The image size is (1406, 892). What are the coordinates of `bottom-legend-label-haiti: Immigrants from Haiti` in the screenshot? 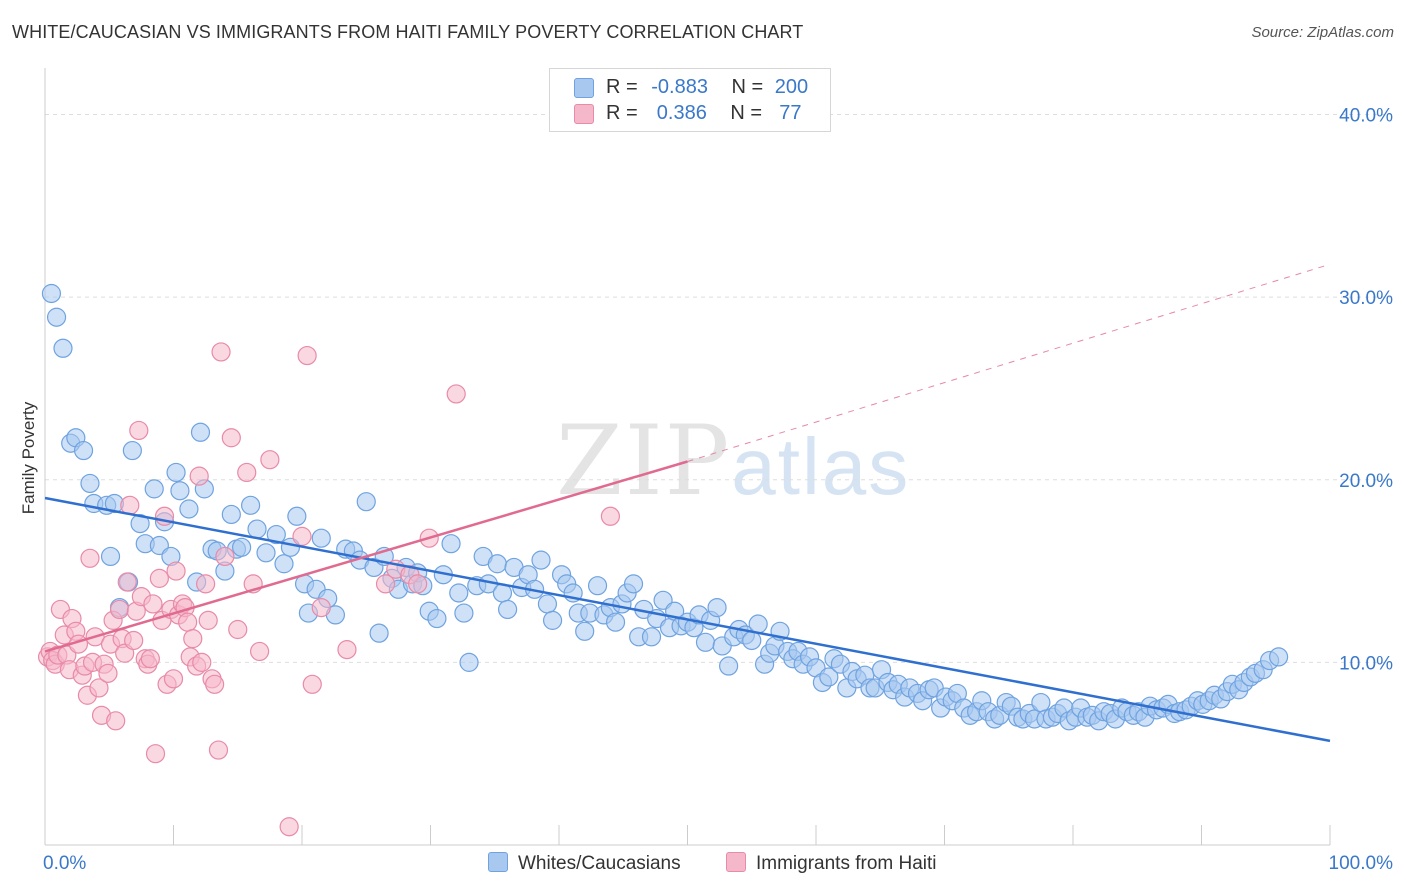 It's located at (846, 863).